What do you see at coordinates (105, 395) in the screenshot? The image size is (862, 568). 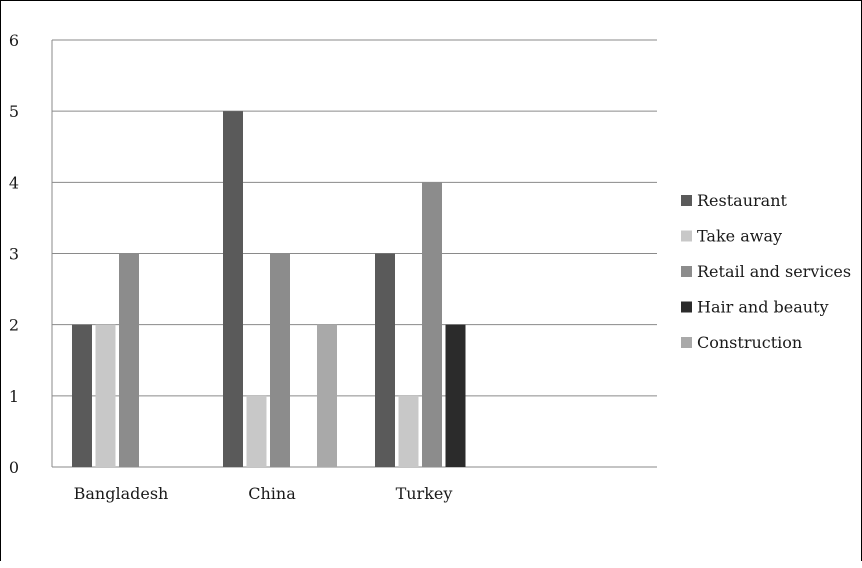 I see `bar-bangladesh-take-away` at bounding box center [105, 395].